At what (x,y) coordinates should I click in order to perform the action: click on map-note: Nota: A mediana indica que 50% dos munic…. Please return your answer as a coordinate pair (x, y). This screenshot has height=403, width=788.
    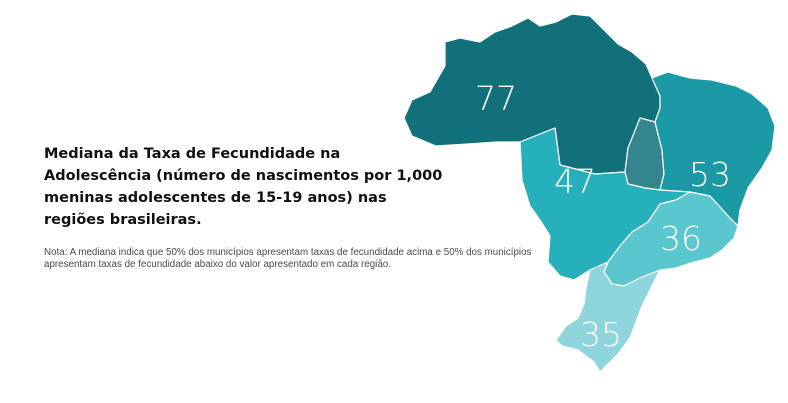
    Looking at the image, I should click on (288, 258).